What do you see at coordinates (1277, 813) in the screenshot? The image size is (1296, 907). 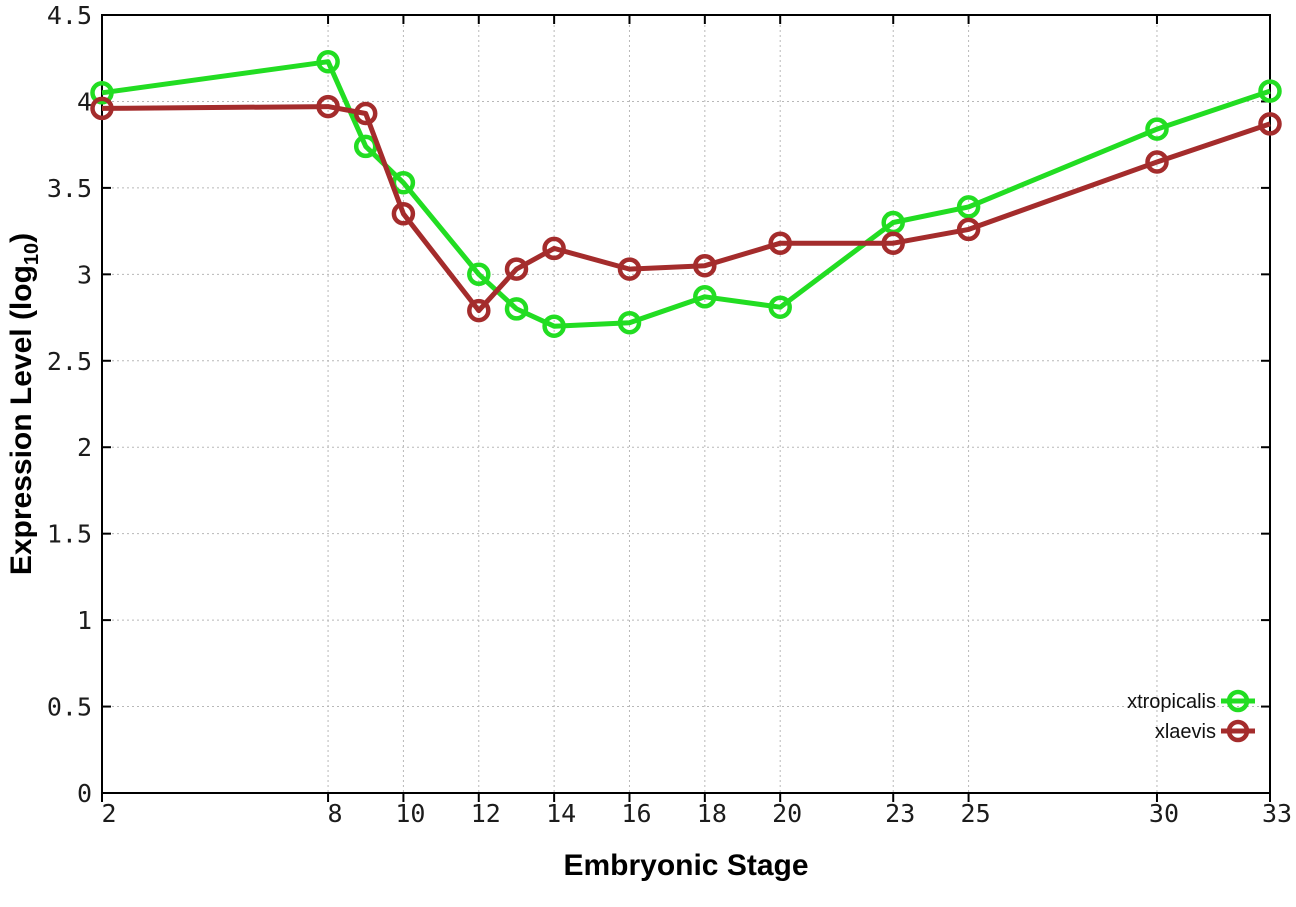 I see `x-tick-label: 33` at bounding box center [1277, 813].